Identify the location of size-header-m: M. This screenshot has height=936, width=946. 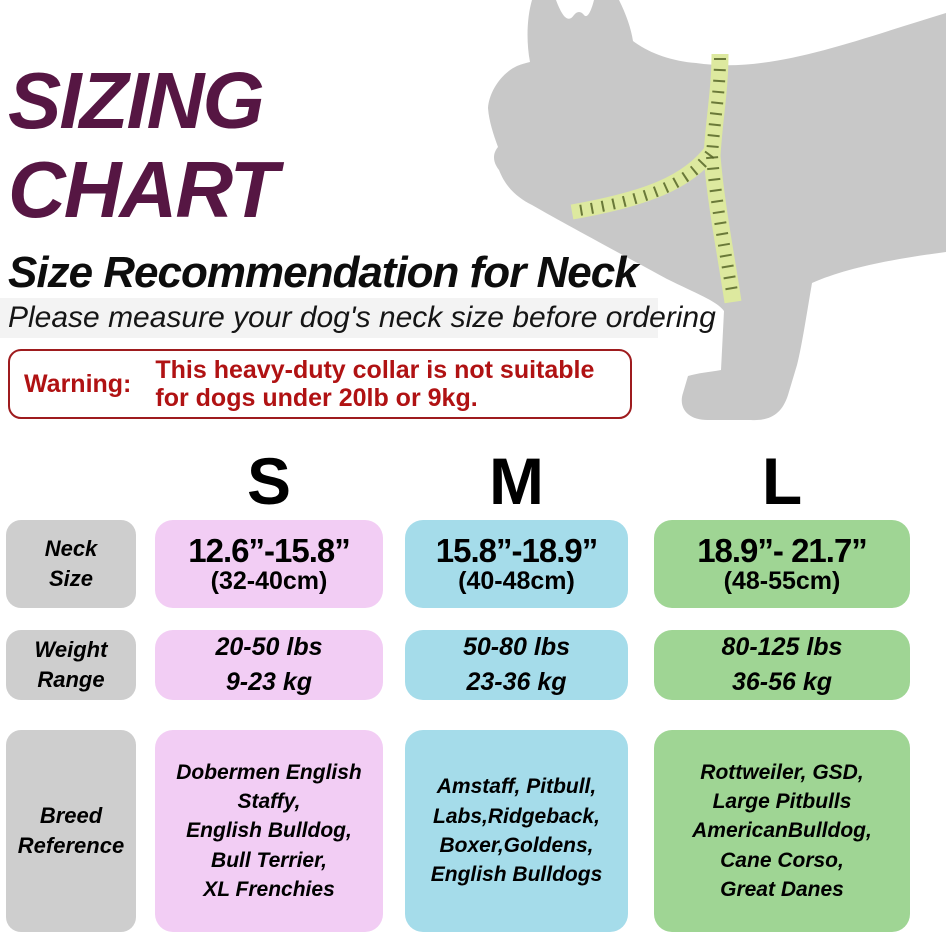
(516, 481).